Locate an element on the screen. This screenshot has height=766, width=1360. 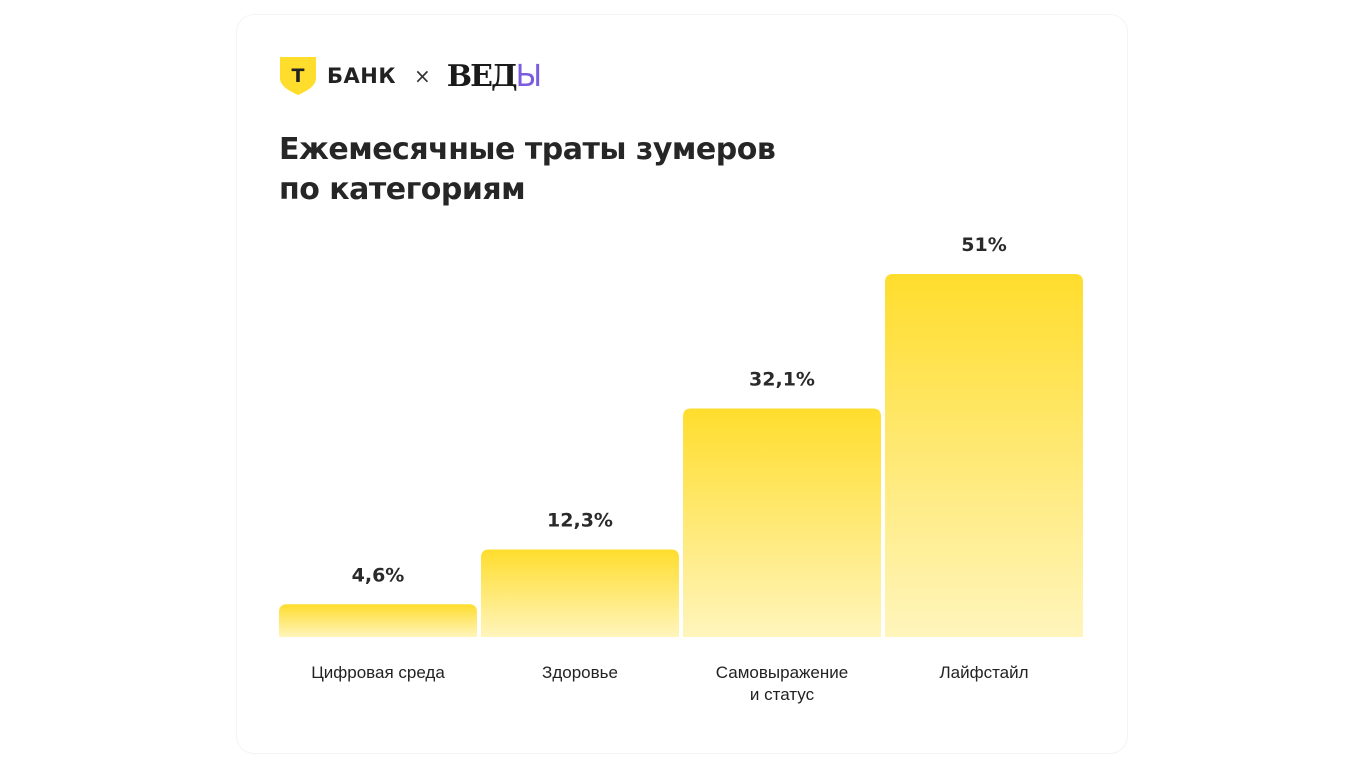
tbank-shield-icon: Т is located at coordinates (298, 76).